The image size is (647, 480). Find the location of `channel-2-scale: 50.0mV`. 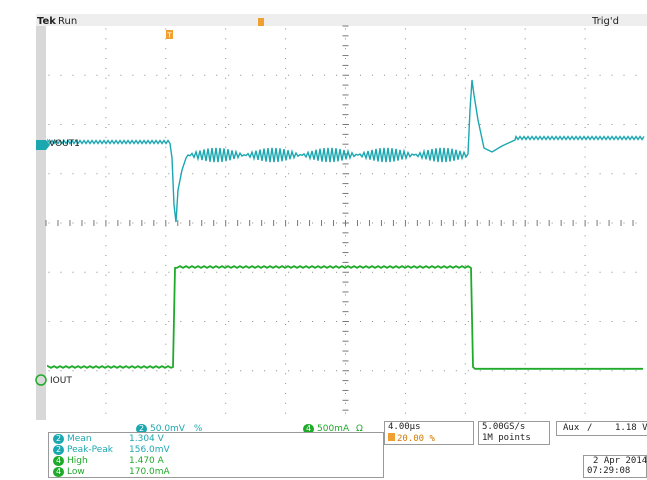

channel-2-scale: 50.0mV is located at coordinates (167, 429).